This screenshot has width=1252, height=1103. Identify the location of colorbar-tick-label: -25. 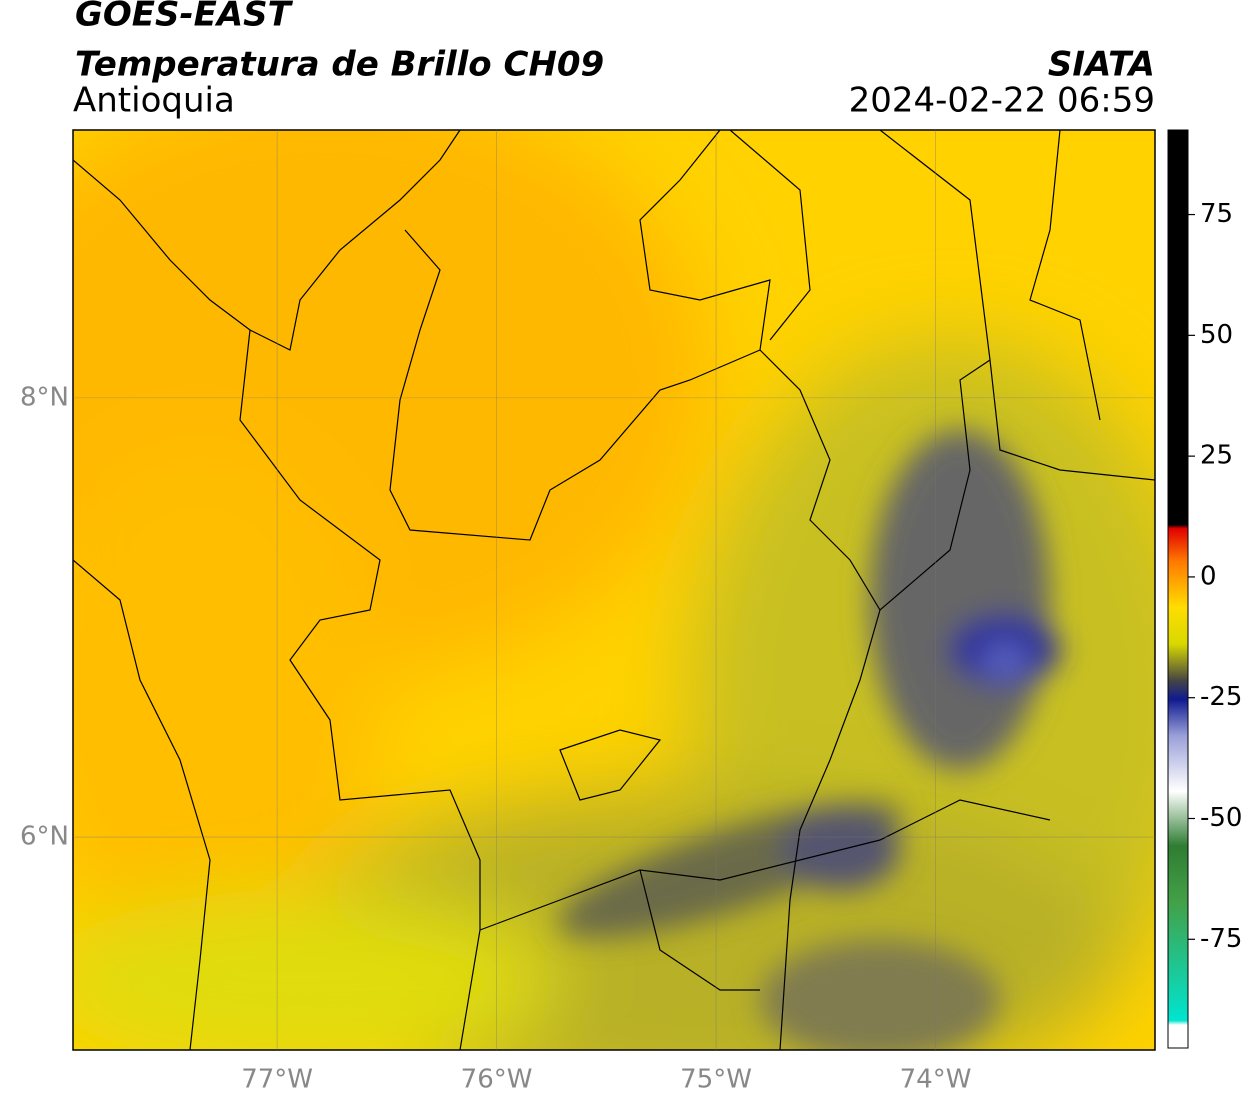
(1221, 697).